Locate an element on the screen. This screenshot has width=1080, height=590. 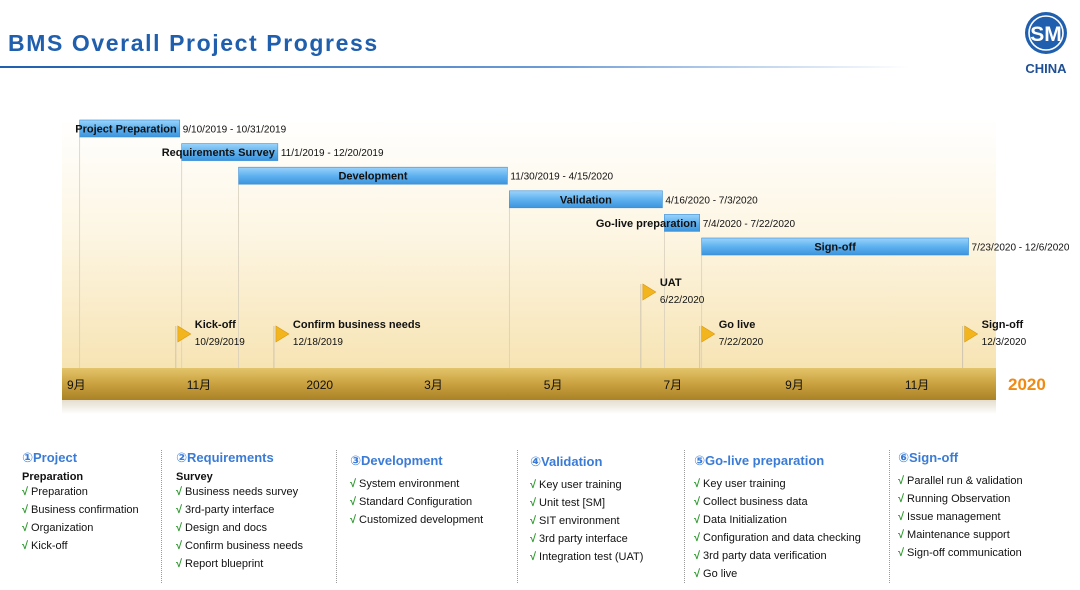
milestone-date: 6/22/2020 is located at coordinates (682, 300).